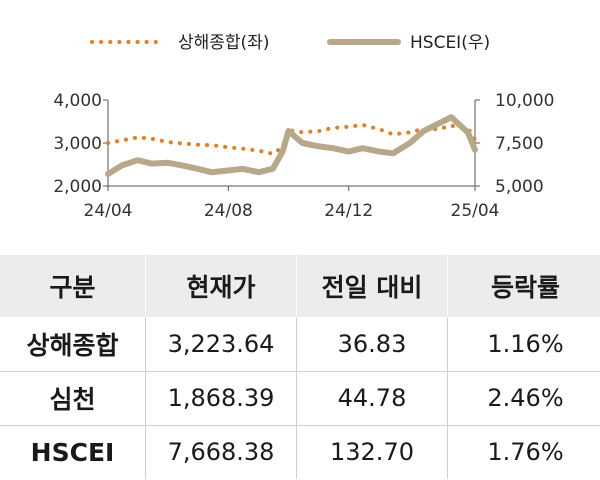 The image size is (600, 480). I want to click on header-change: 전일 대비, so click(372, 286).